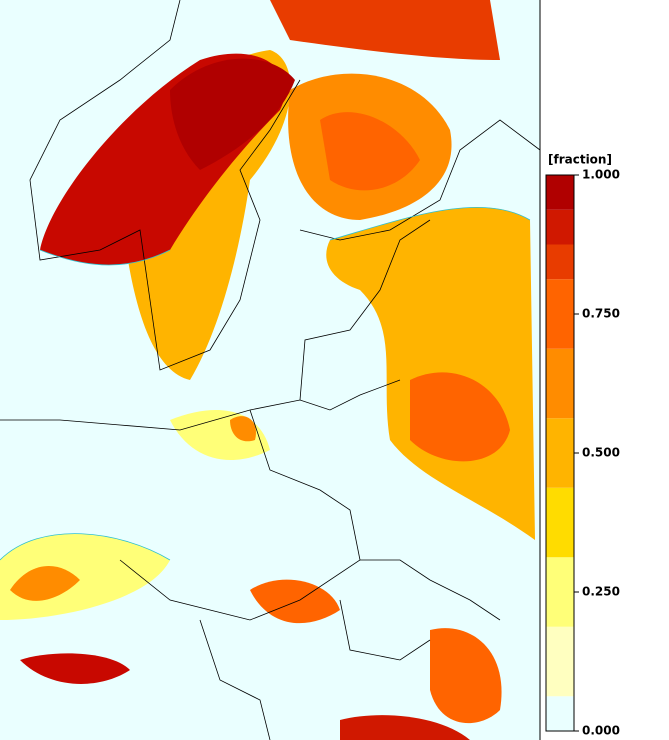 Image resolution: width=669 pixels, height=740 pixels. What do you see at coordinates (580, 160) in the screenshot?
I see `colorbar-label: [fraction]` at bounding box center [580, 160].